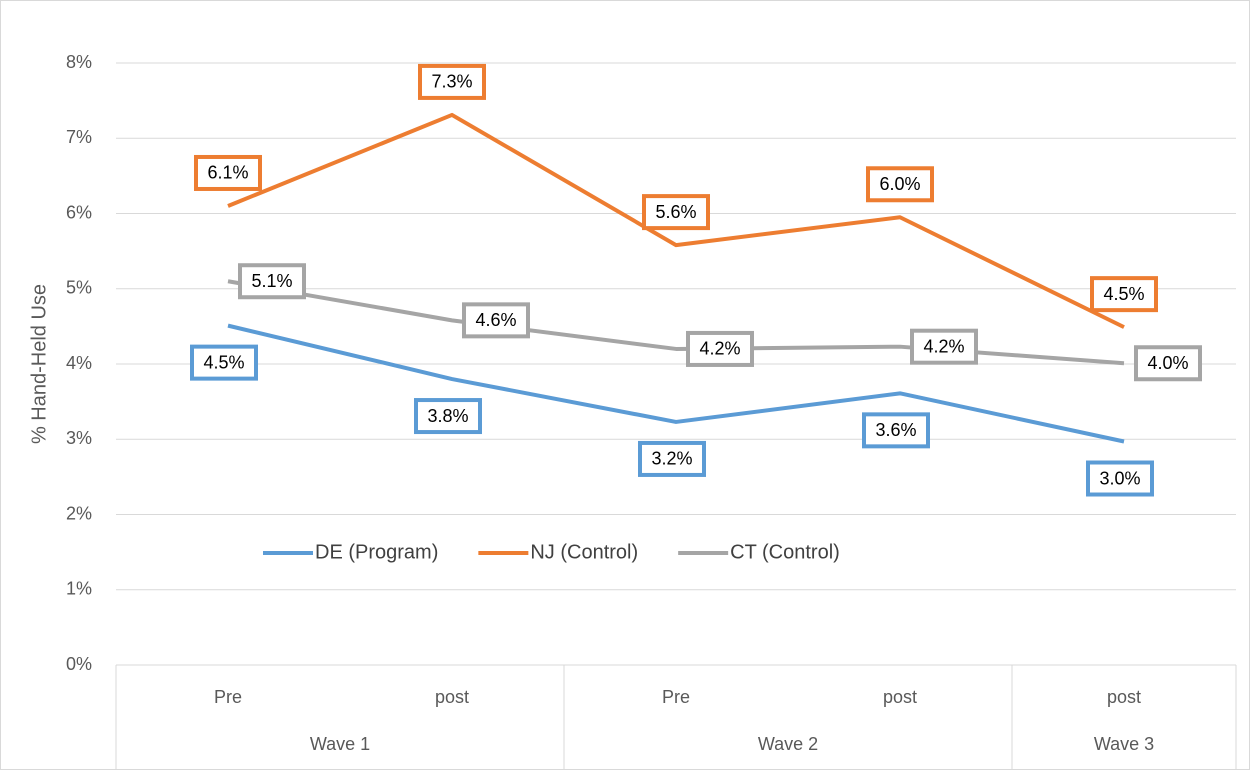  Describe the element at coordinates (39, 364) in the screenshot. I see `y-axis-title: % Hand-Held Use` at that location.